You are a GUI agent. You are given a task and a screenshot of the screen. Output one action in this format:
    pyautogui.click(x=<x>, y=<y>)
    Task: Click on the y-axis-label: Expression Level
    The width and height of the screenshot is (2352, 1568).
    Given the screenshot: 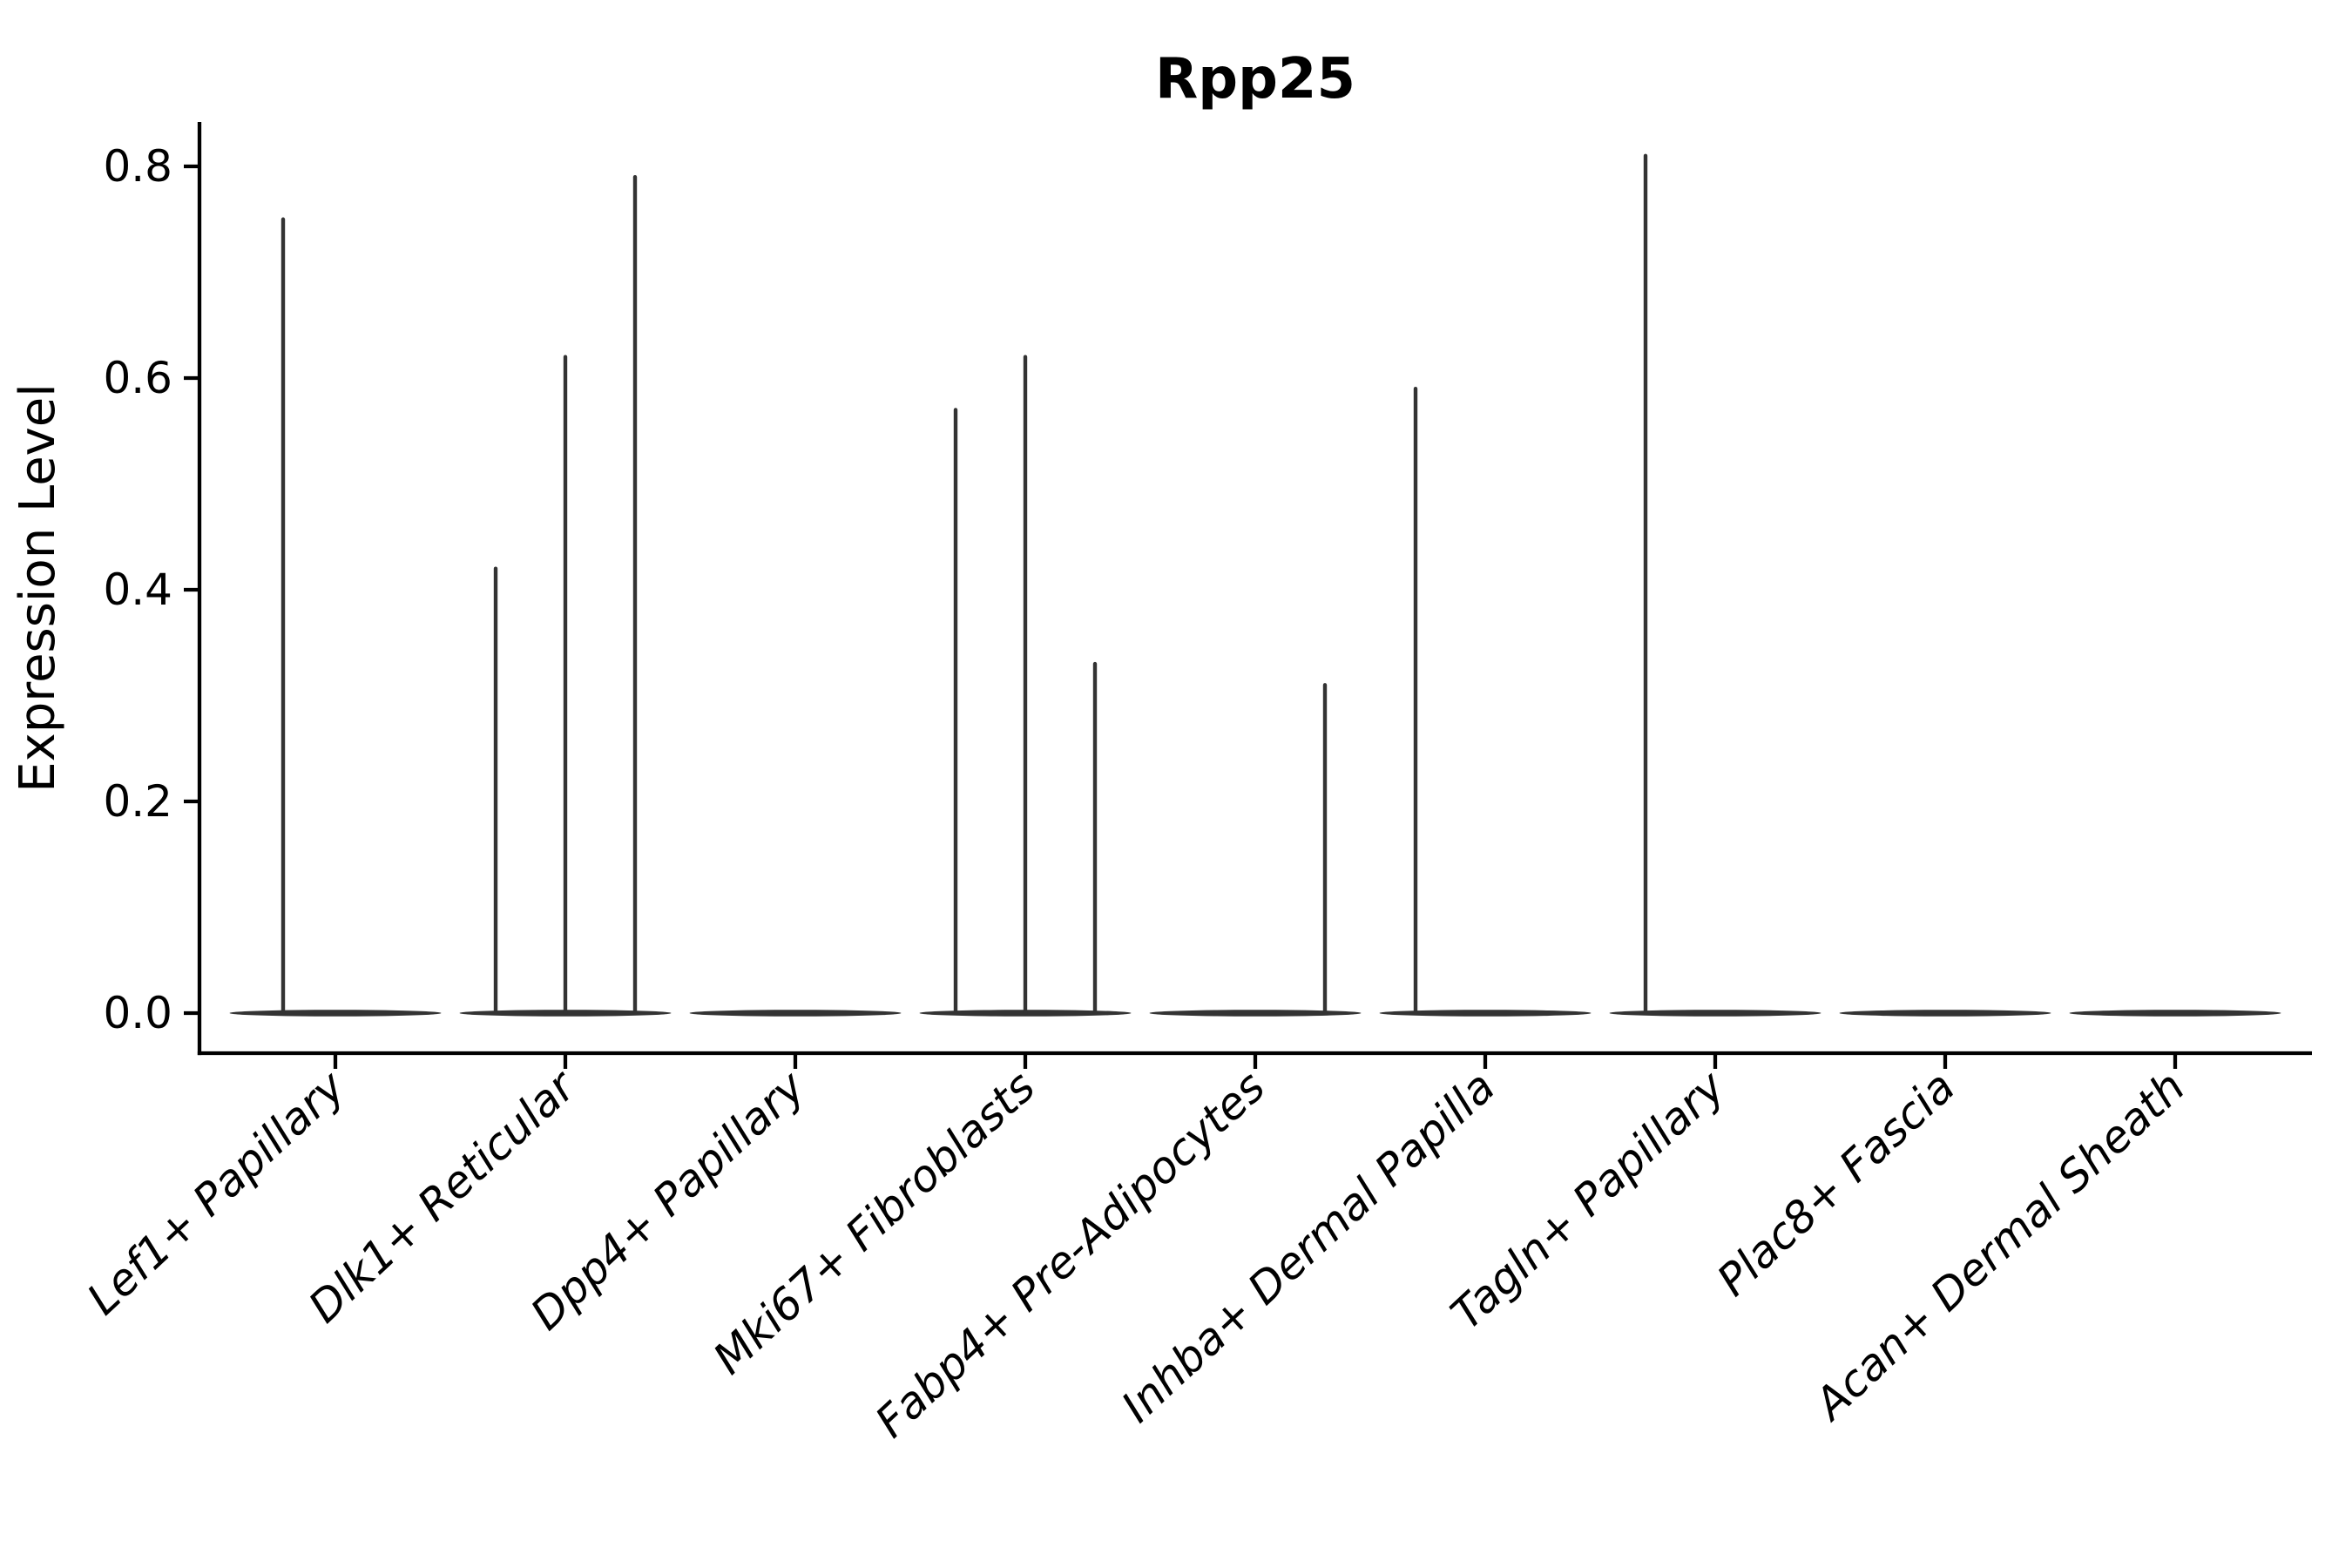 What is the action you would take?
    pyautogui.click(x=38, y=588)
    